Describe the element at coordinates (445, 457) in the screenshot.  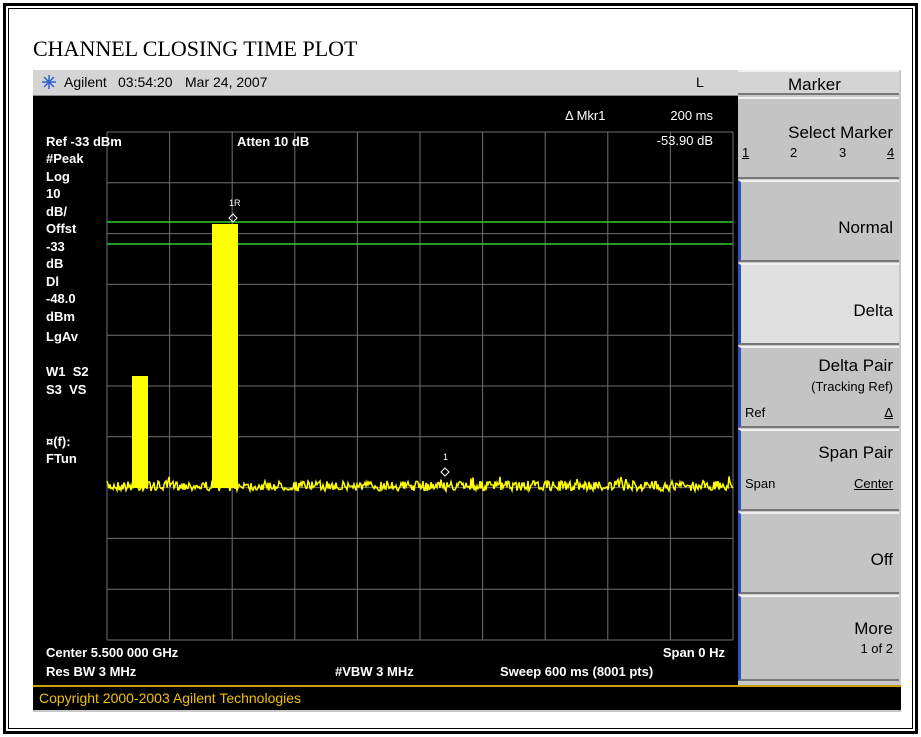
I see `marker-label: 1` at that location.